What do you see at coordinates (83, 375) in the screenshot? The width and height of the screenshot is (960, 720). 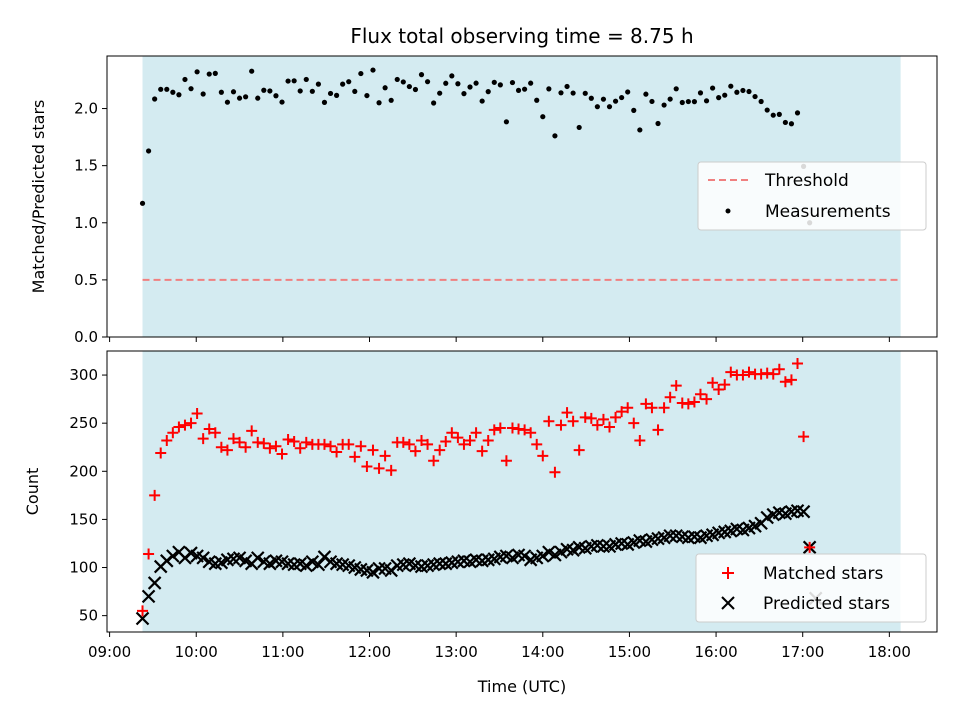 I see `y-tick-label: 300` at bounding box center [83, 375].